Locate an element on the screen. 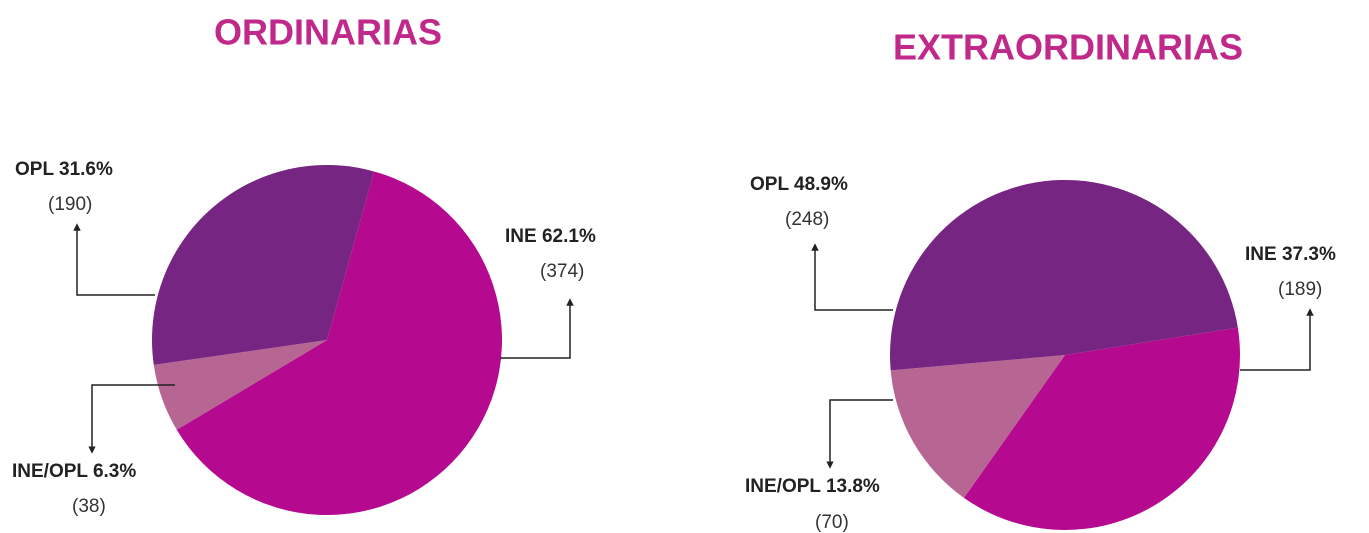 The height and width of the screenshot is (533, 1369). slice-percent: 6.3% is located at coordinates (114, 471).